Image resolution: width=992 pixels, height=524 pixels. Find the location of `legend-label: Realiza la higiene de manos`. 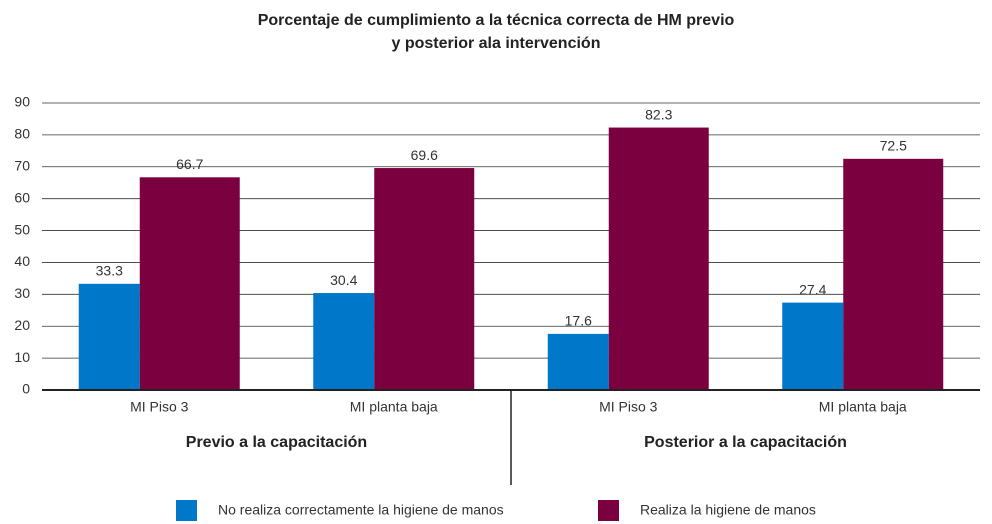

legend-label: Realiza la higiene de manos is located at coordinates (728, 510).